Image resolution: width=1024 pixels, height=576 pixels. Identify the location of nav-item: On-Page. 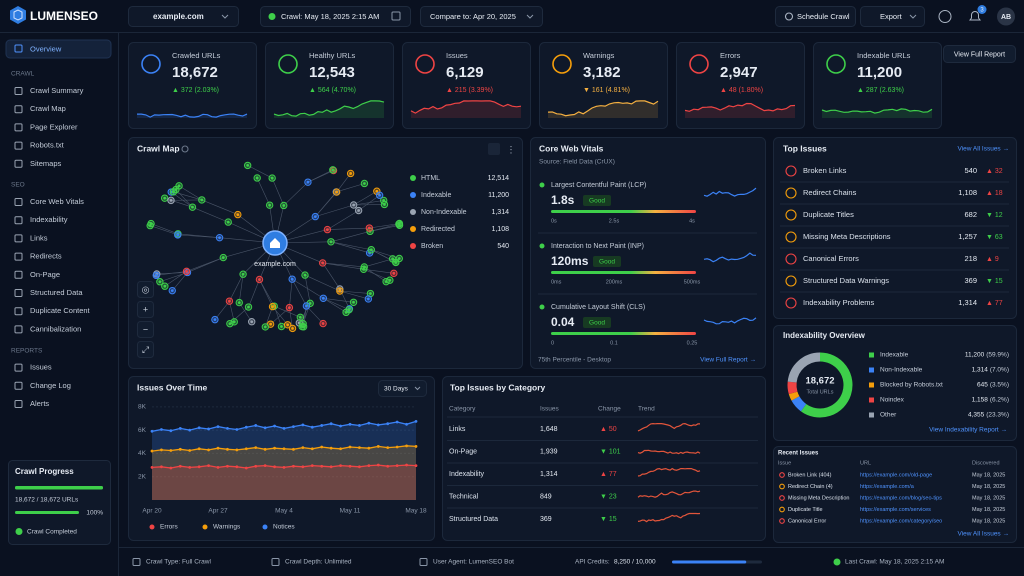
(45, 274).